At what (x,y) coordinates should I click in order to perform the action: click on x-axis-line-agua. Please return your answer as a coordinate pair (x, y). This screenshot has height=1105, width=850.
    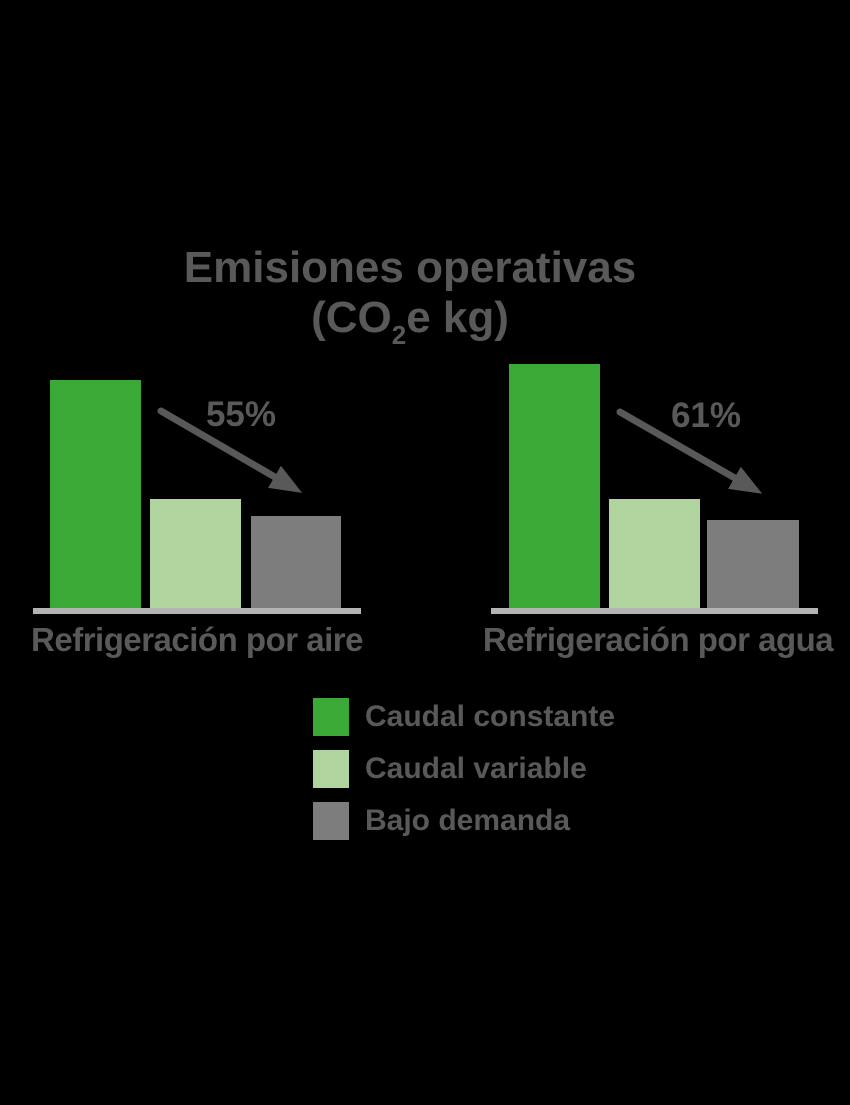
    Looking at the image, I should click on (654, 611).